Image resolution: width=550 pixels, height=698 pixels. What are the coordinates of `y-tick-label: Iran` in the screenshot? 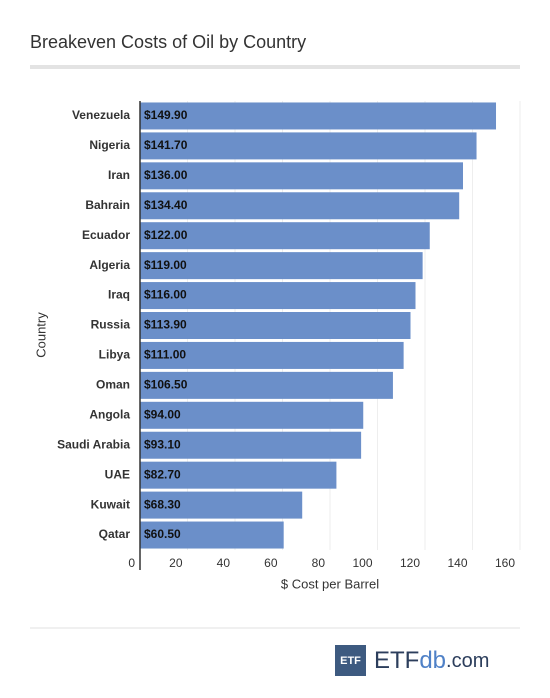 It's located at (119, 175).